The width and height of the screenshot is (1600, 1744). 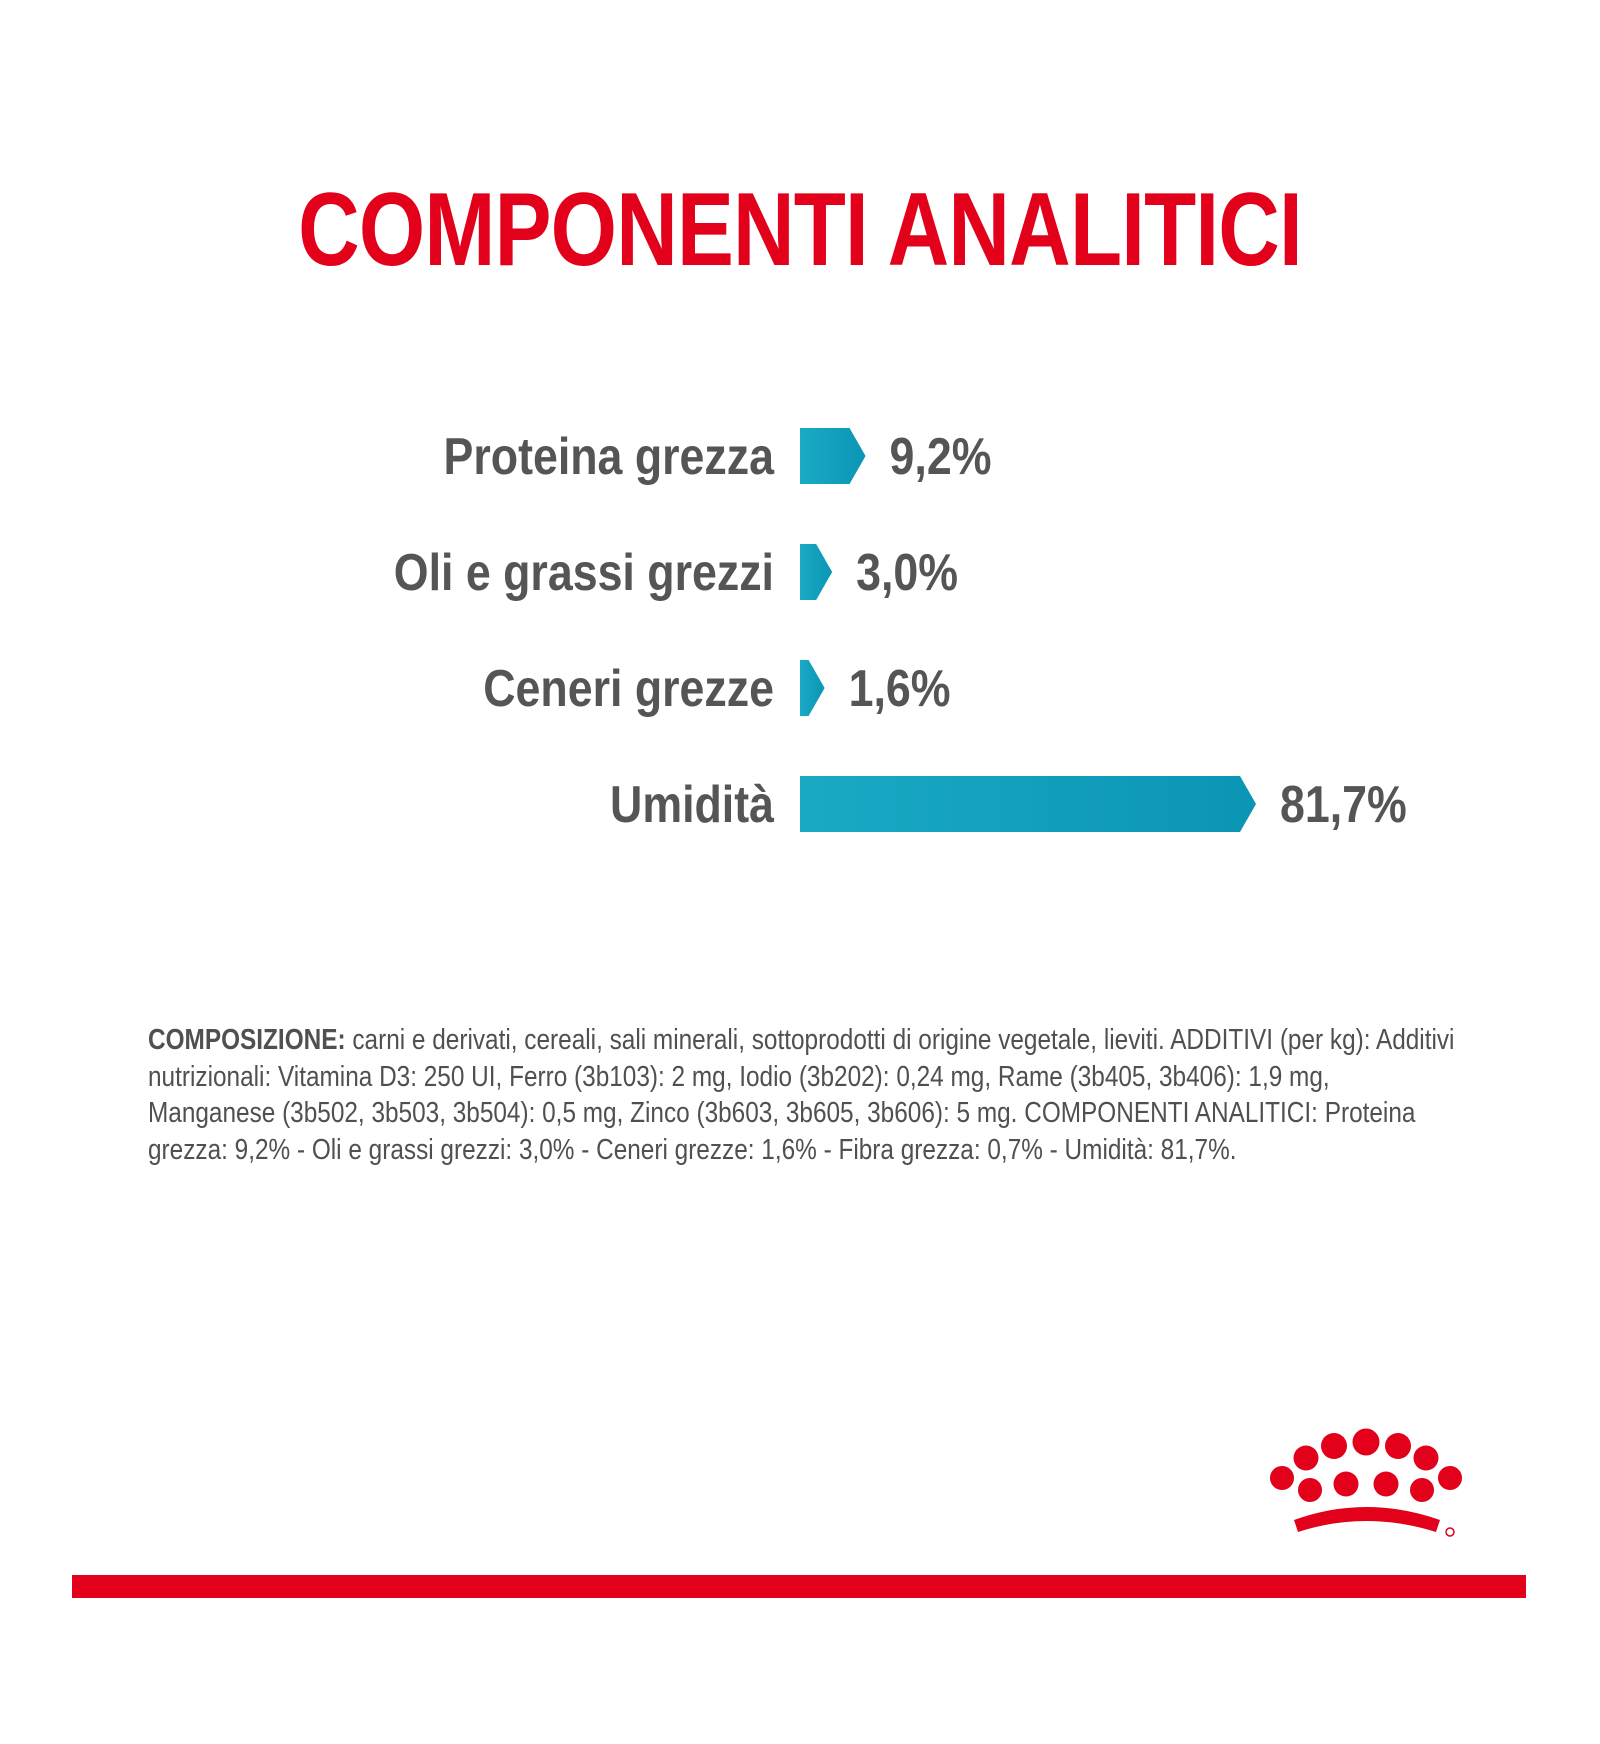 I want to click on bottom-rule, so click(x=799, y=1586).